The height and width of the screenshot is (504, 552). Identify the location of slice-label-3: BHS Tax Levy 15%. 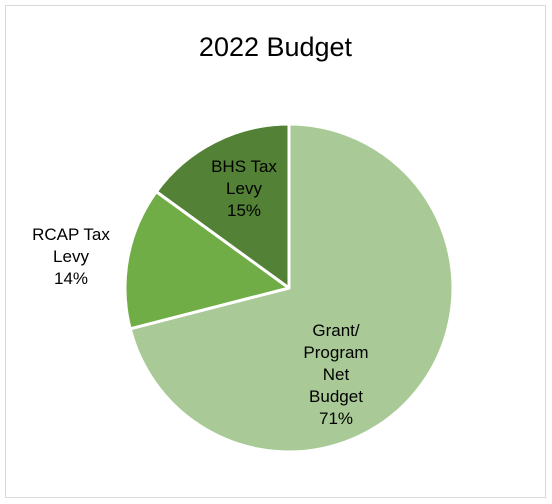
(244, 188).